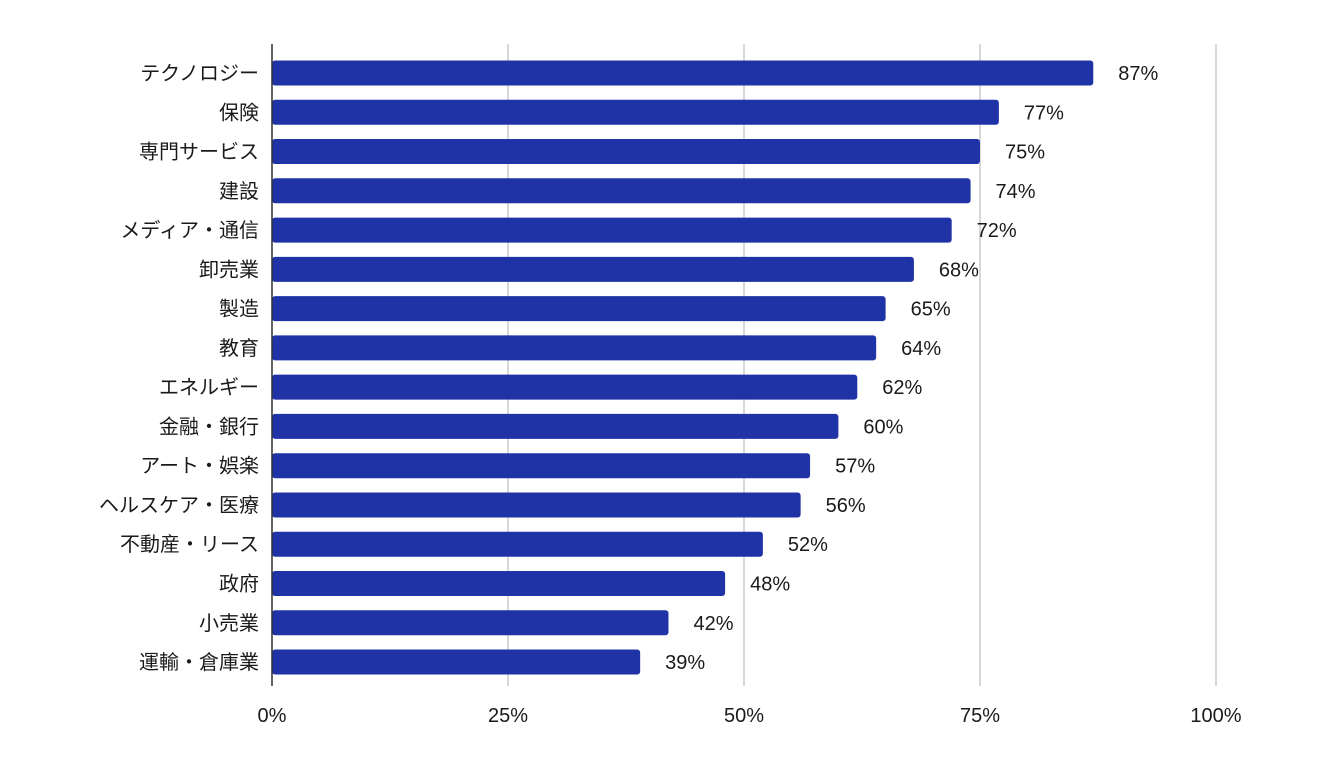  I want to click on category-label: 金融・銀行, so click(209, 426).